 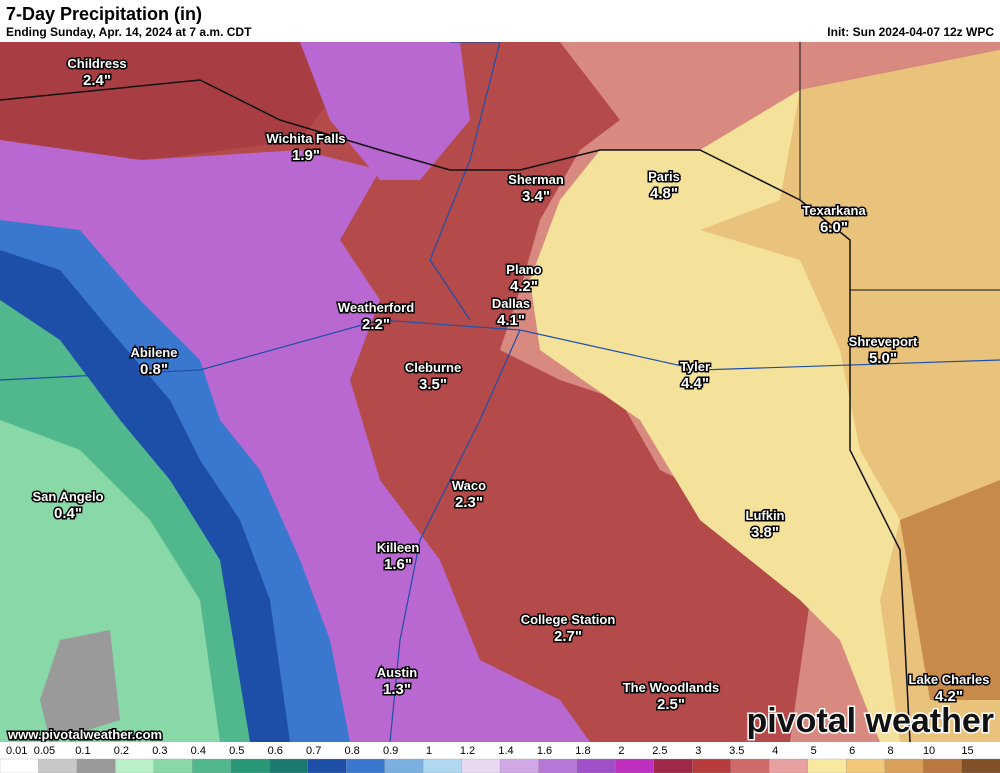 I want to click on city-value: 1.9", so click(x=306, y=155).